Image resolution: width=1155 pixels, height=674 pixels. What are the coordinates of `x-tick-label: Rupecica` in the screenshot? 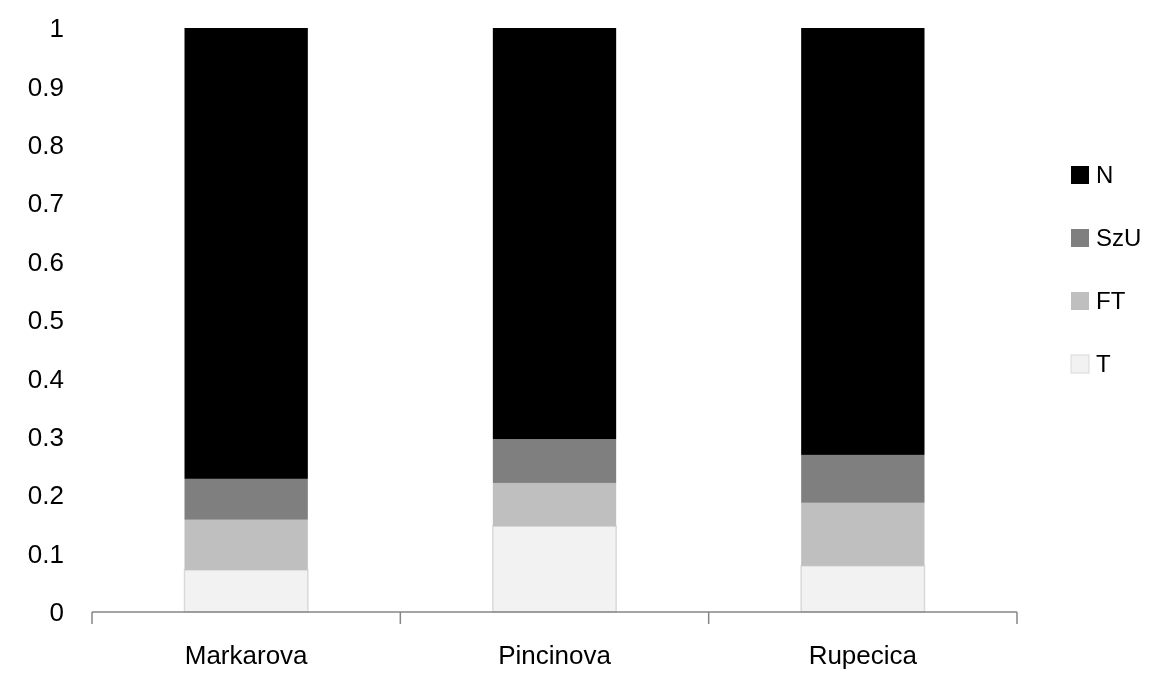 It's located at (863, 655).